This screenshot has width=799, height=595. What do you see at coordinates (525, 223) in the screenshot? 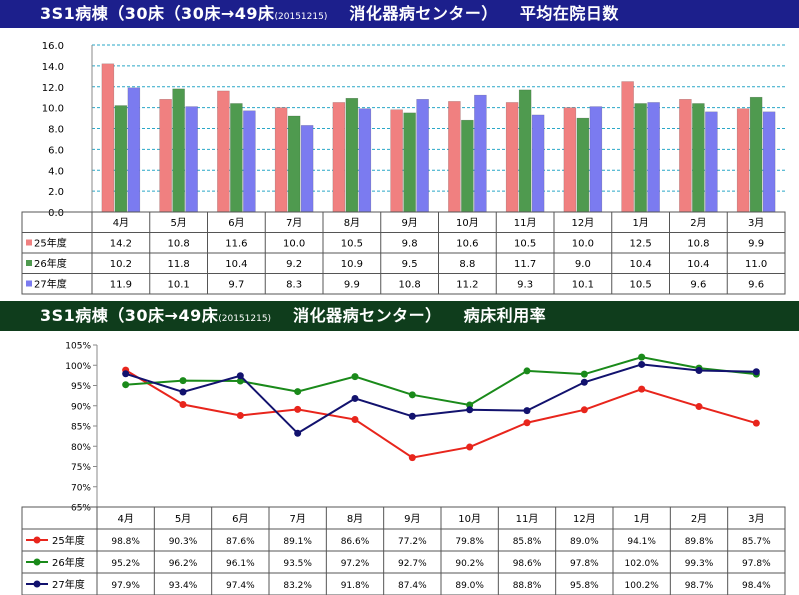
I see `x-tick-label: 11月` at bounding box center [525, 223].